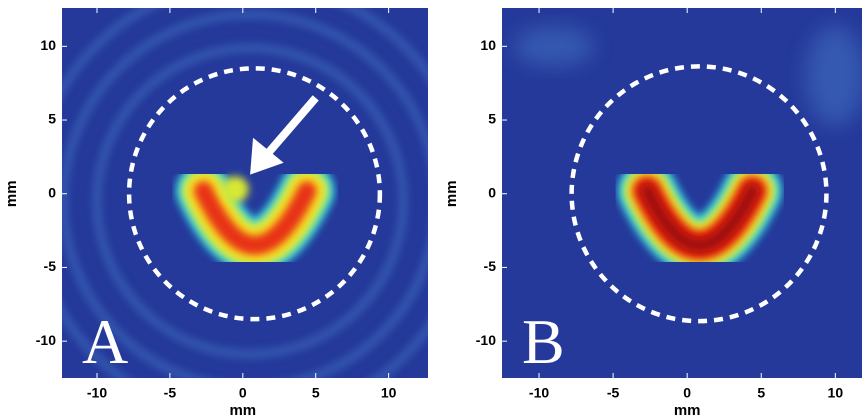 This screenshot has width=862, height=420. What do you see at coordinates (543, 341) in the screenshot?
I see `panel-label: B` at bounding box center [543, 341].